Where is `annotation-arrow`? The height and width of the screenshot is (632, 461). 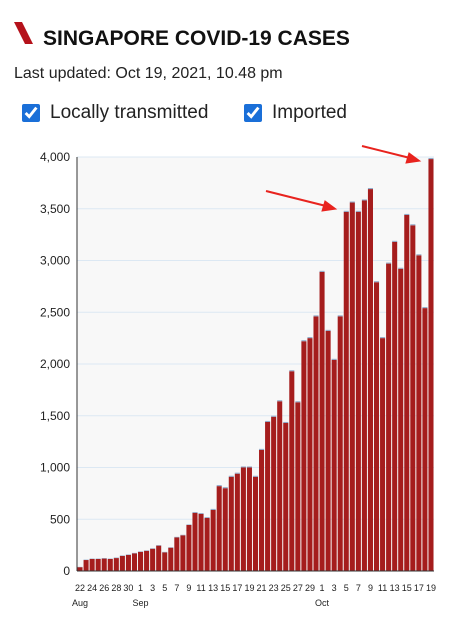
annotation-arrow is located at coordinates (343, 178).